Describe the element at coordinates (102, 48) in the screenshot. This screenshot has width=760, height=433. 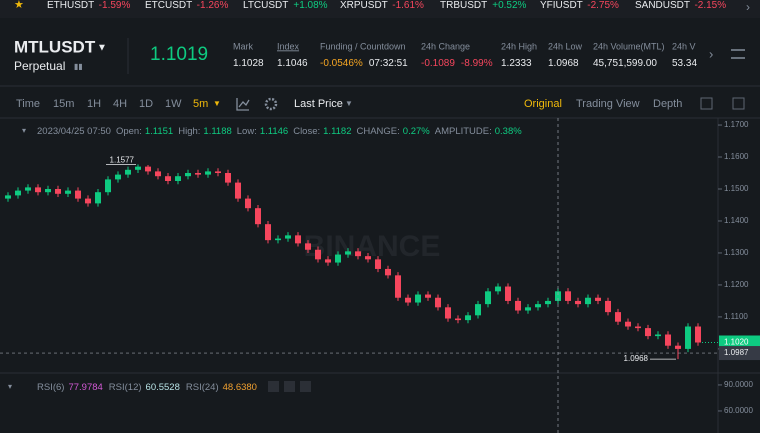
I see `symbol-dropdown: ▼` at that location.